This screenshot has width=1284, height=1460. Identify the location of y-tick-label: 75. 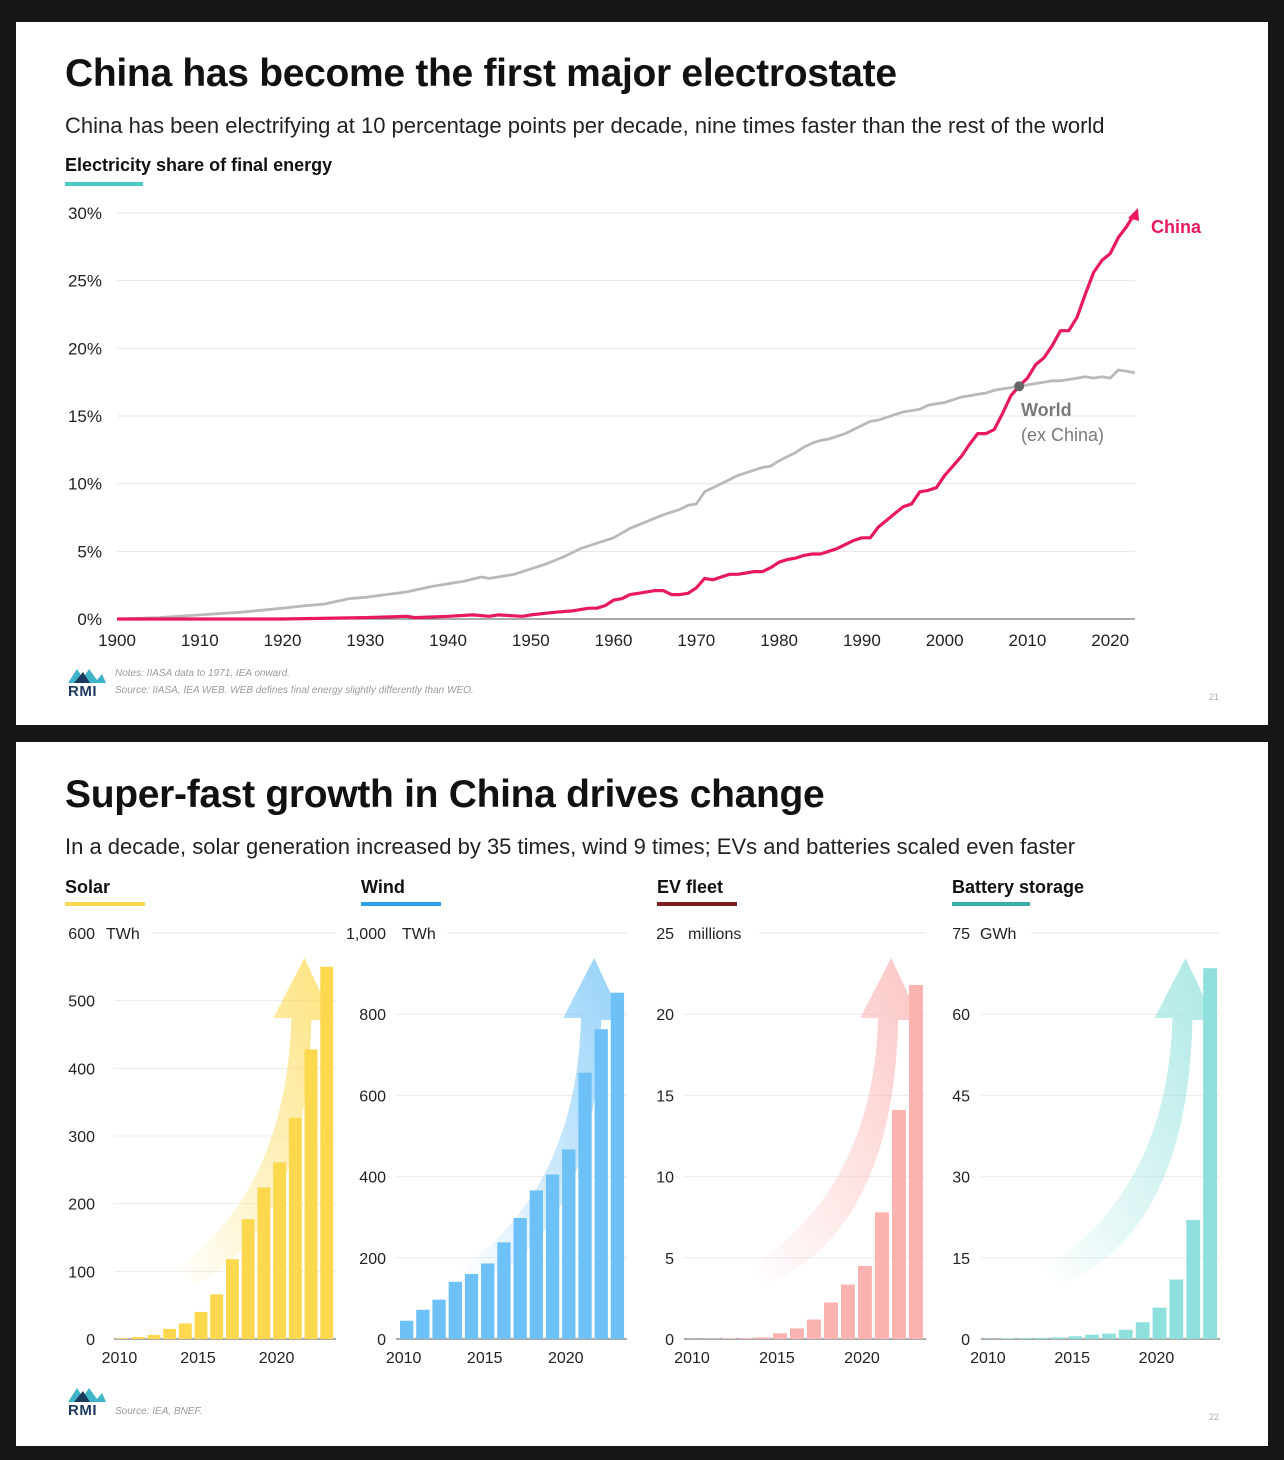
(961, 934).